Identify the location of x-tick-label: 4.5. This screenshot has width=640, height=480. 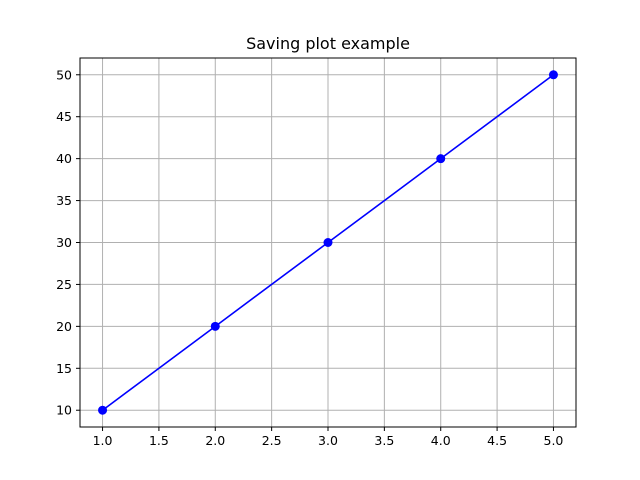
(497, 440).